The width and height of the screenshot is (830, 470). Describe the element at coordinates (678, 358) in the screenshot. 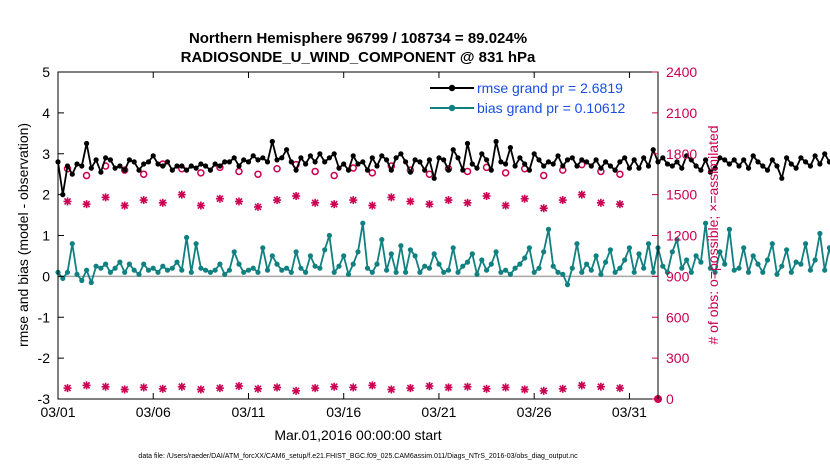

I see `y-right-tick-label: 300` at that location.